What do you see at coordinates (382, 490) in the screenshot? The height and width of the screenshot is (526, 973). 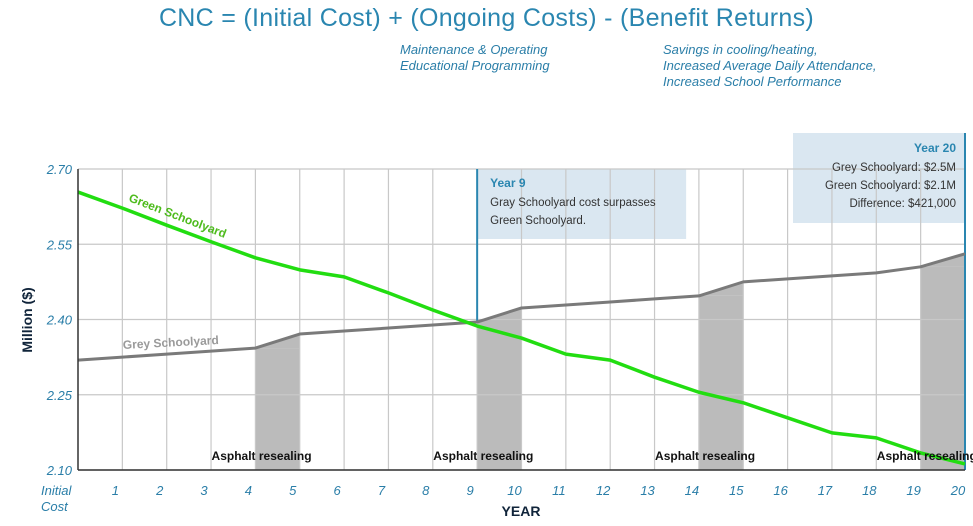 I see `x-tick-label: 7` at bounding box center [382, 490].